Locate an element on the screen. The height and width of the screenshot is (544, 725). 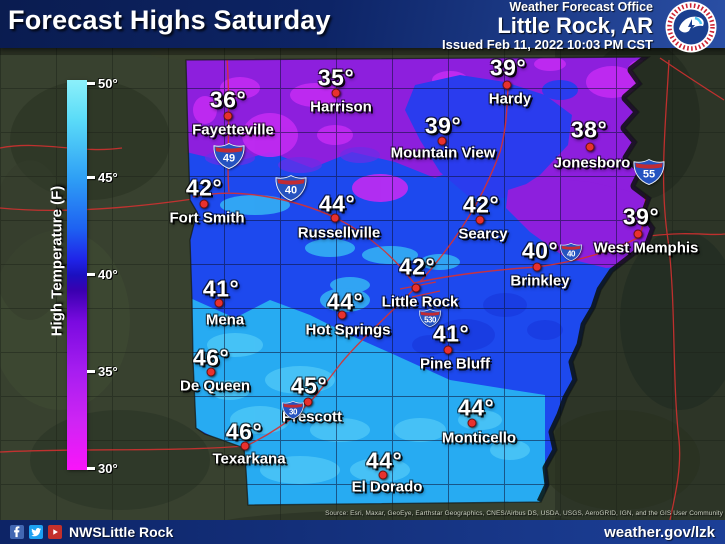
city-dot-hardy is located at coordinates (507, 85).